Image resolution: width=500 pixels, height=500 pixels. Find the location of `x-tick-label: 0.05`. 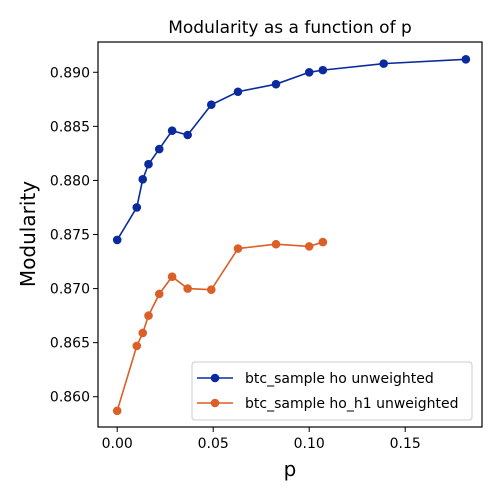

x-tick-label: 0.05 is located at coordinates (213, 444).